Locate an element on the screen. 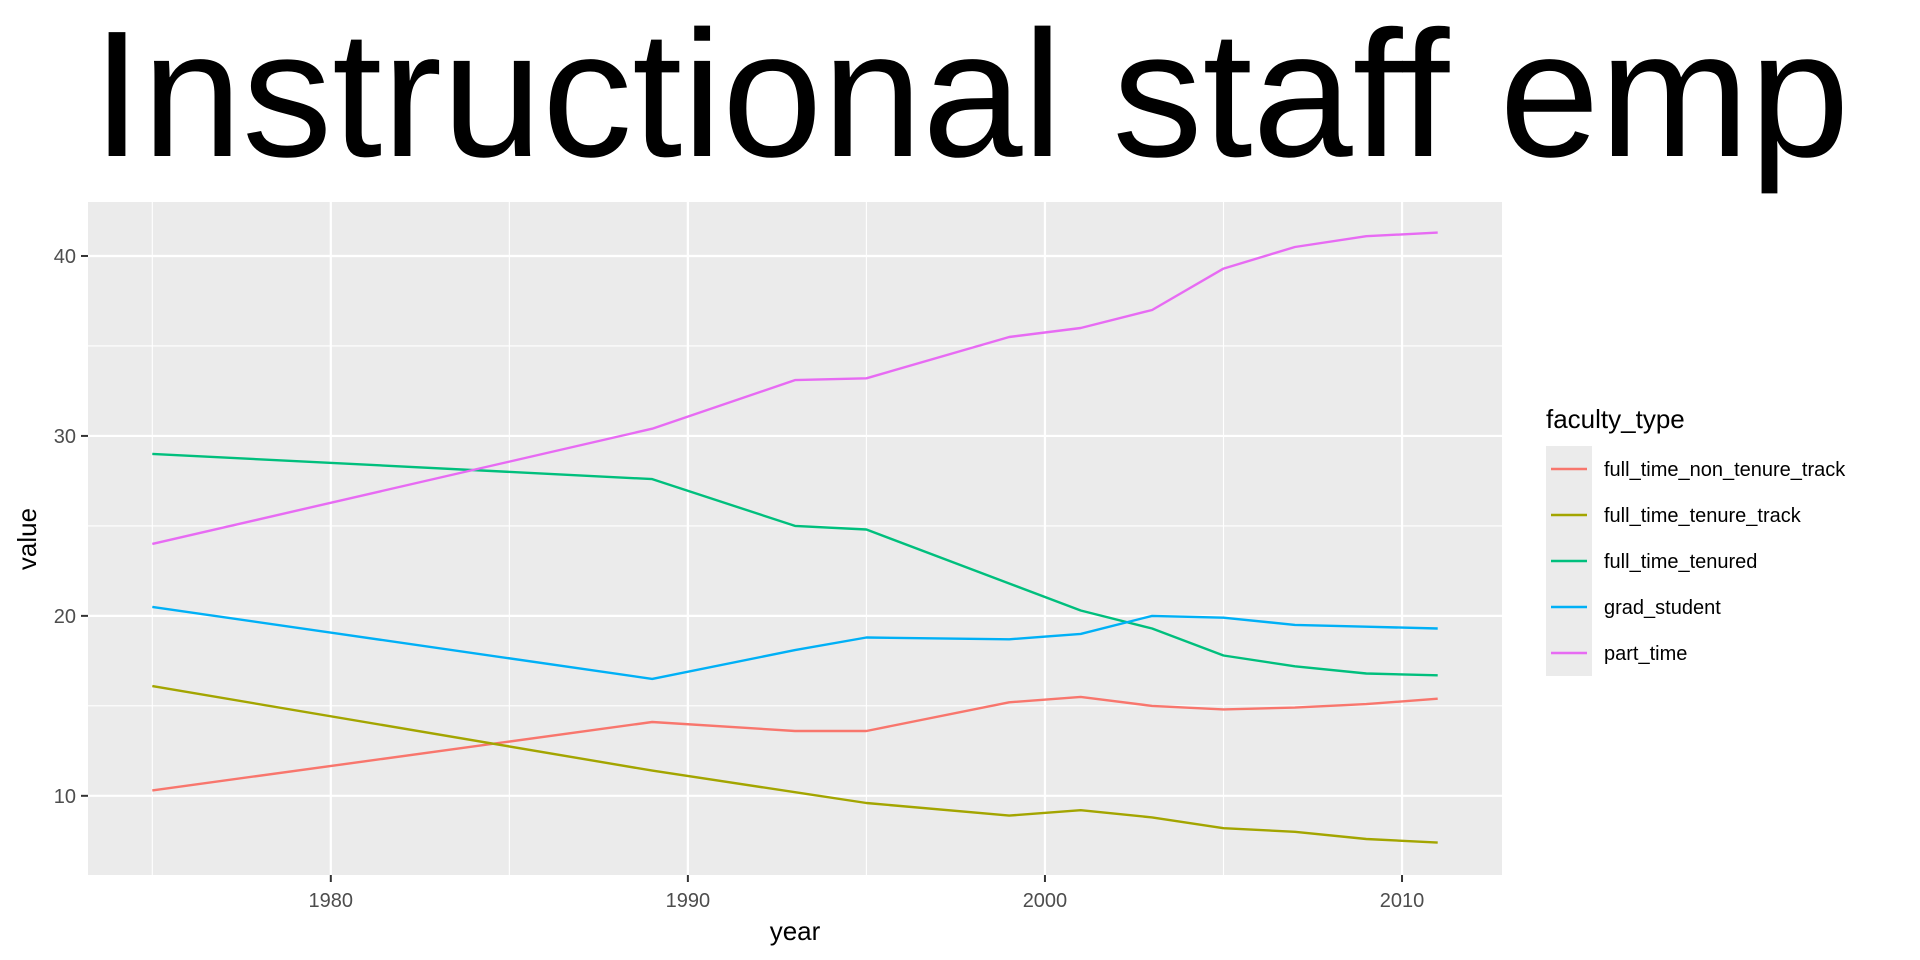  y-axis-title: value is located at coordinates (27, 539).